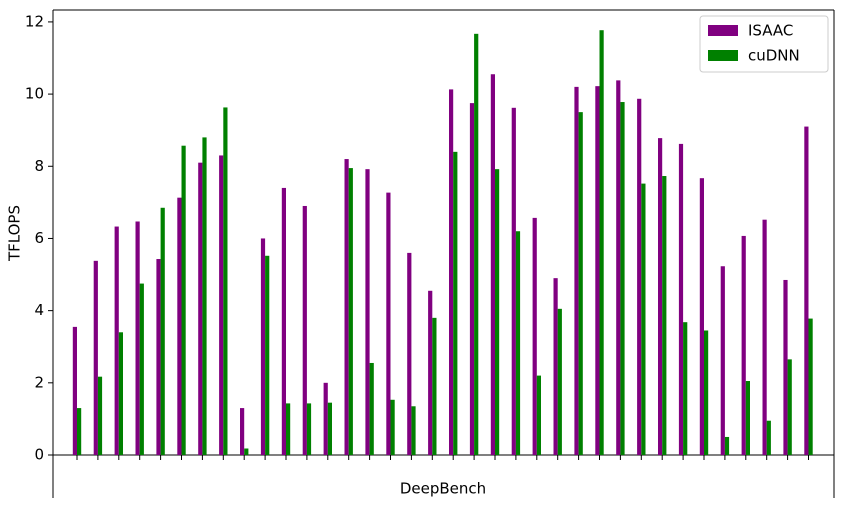 The image size is (846, 506). What do you see at coordinates (39, 455) in the screenshot?
I see `y-tick-label: 0` at bounding box center [39, 455].